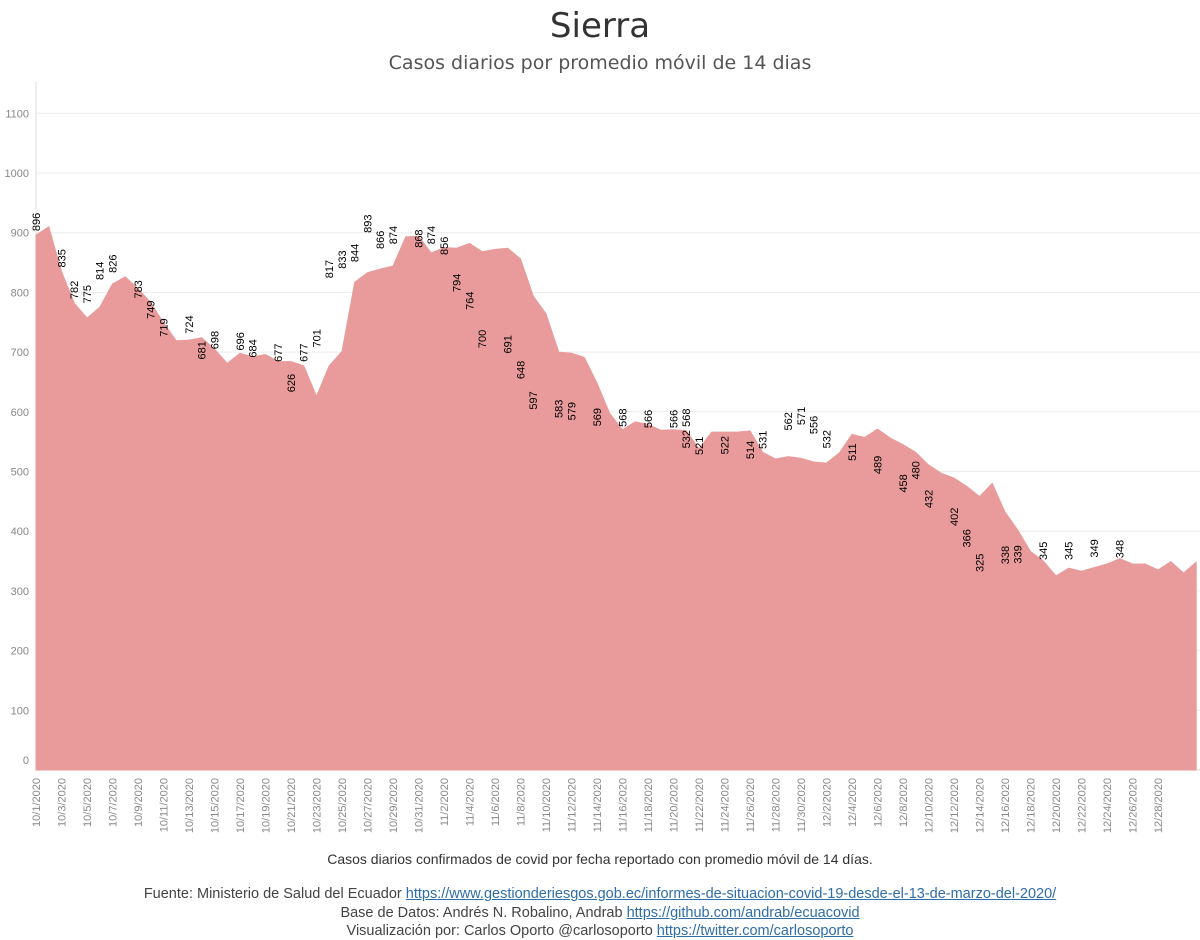 The image size is (1200, 940). I want to click on x-tick-label: 11/2/2020, so click(445, 802).